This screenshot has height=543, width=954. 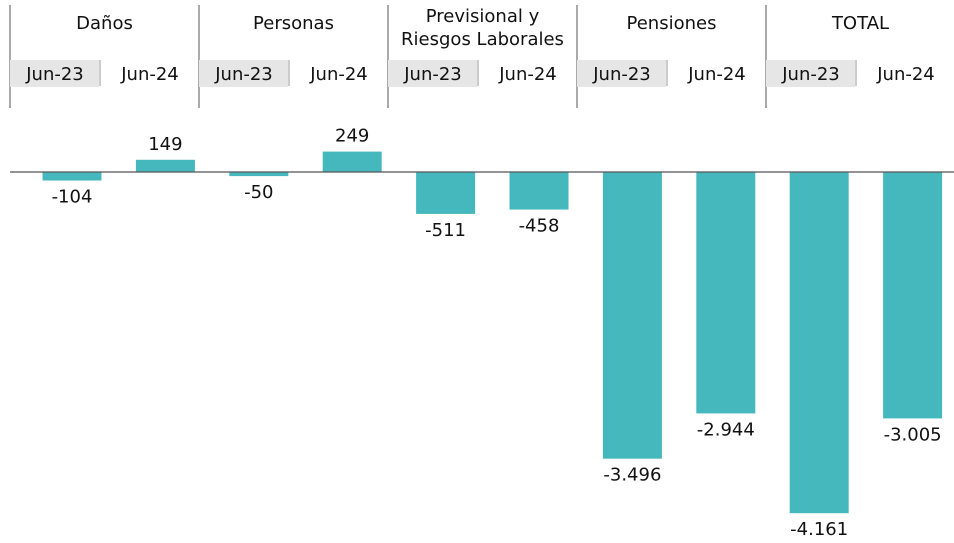 What do you see at coordinates (293, 23) in the screenshot?
I see `group-label: Personas` at bounding box center [293, 23].